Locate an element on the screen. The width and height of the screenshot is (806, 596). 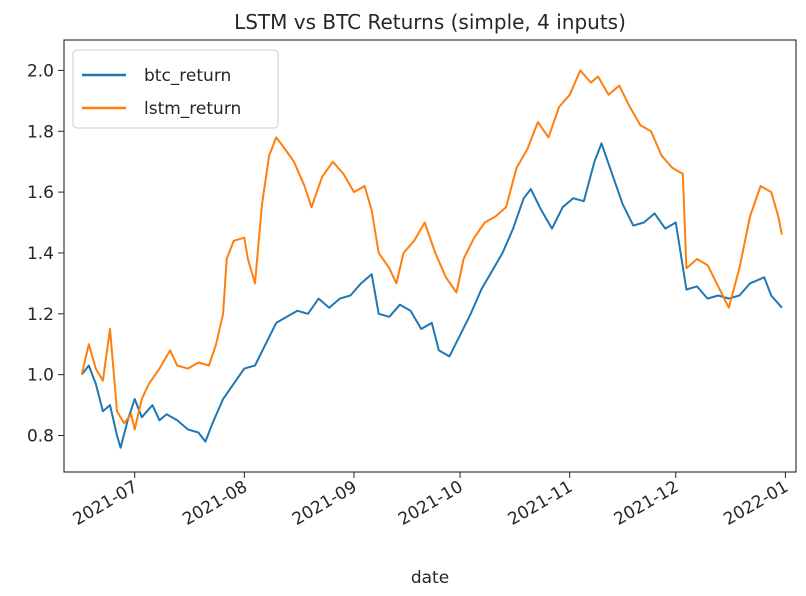
y-tick-label: 2.0 is located at coordinates (40, 71).